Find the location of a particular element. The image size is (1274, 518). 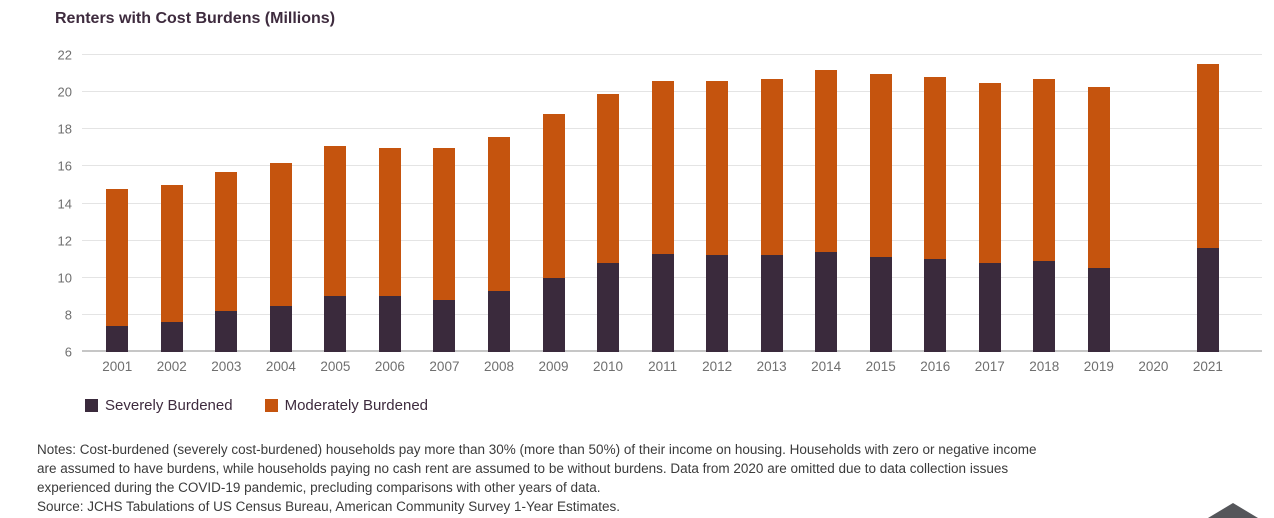

x-axis-tick-label: 2015 is located at coordinates (880, 366).